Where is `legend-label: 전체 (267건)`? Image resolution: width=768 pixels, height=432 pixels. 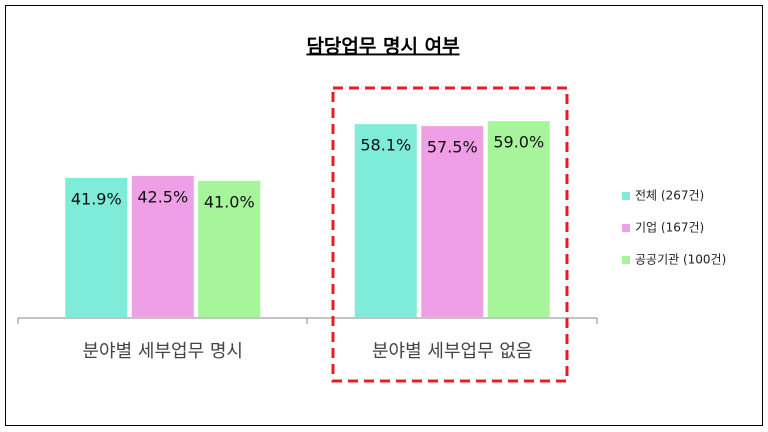 legend-label: 전체 (267건) is located at coordinates (669, 196).